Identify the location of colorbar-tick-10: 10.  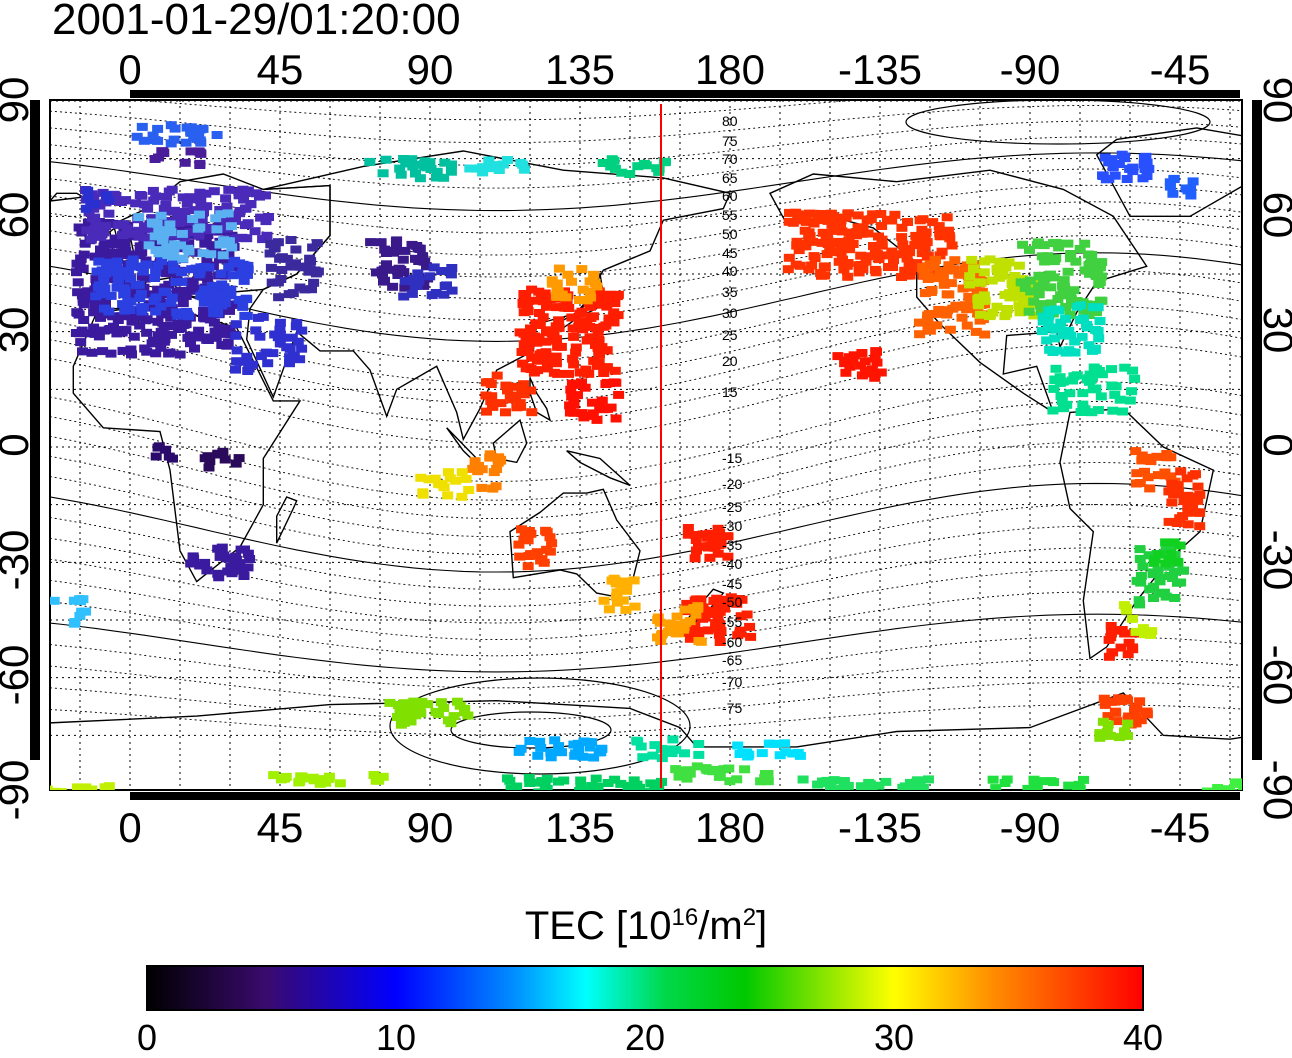
(396, 1038).